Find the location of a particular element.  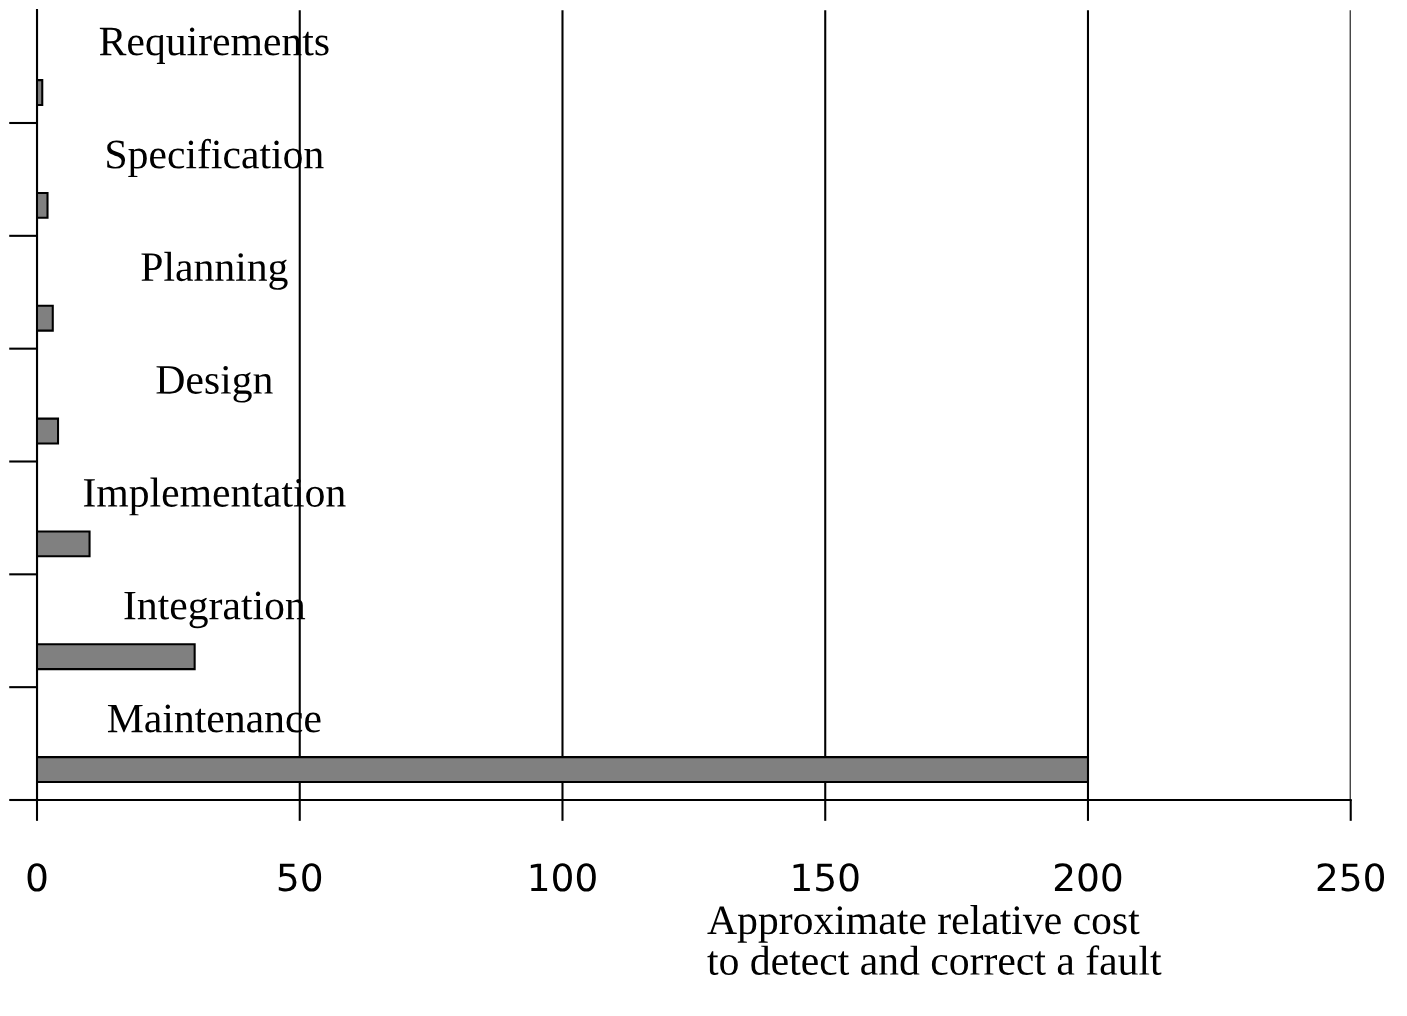

x-tick-label: 0 is located at coordinates (37, 877).